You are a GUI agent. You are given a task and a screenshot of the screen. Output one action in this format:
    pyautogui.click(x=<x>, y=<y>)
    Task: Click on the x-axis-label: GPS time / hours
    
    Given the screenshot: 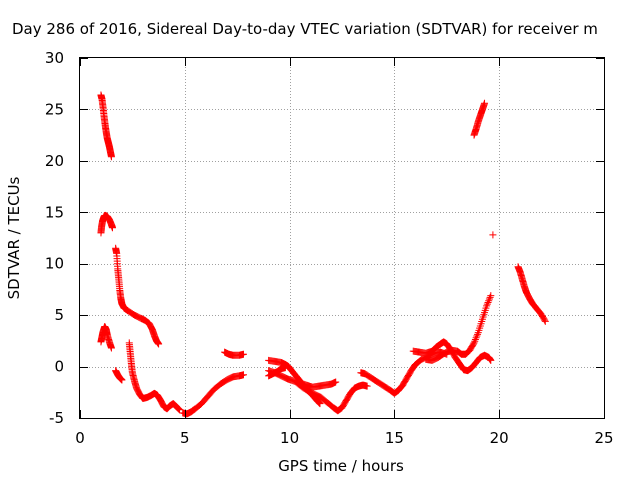 What is the action you would take?
    pyautogui.click(x=341, y=466)
    